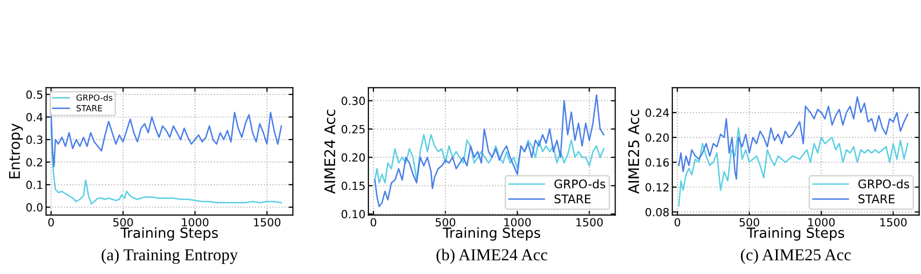 The image size is (921, 274). What do you see at coordinates (34, 207) in the screenshot?
I see `y-tick-label: 0.0` at bounding box center [34, 207].